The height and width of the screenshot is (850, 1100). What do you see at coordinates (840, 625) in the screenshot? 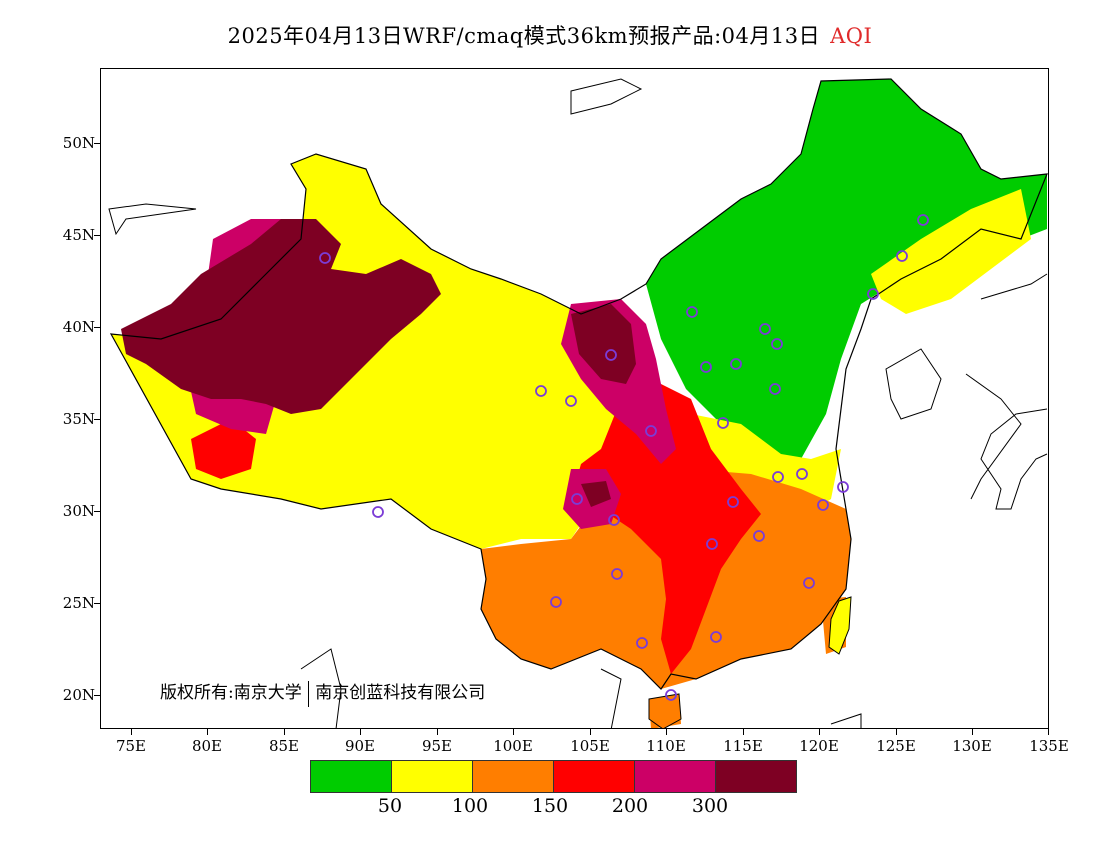
I see `taiwan` at bounding box center [840, 625].